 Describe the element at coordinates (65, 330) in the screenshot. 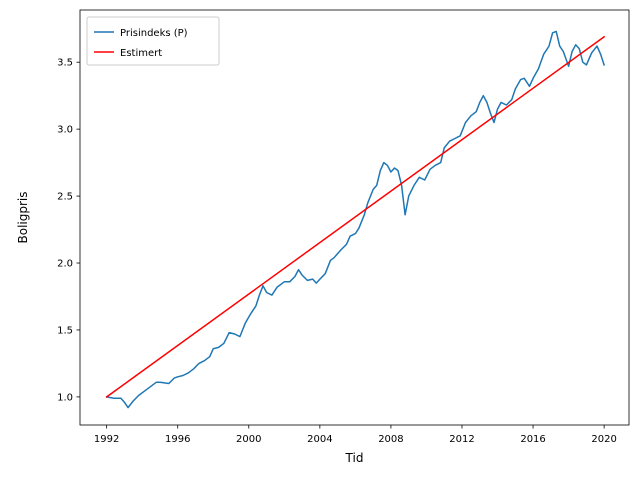

I see `y-tick-label: 1.5` at that location.